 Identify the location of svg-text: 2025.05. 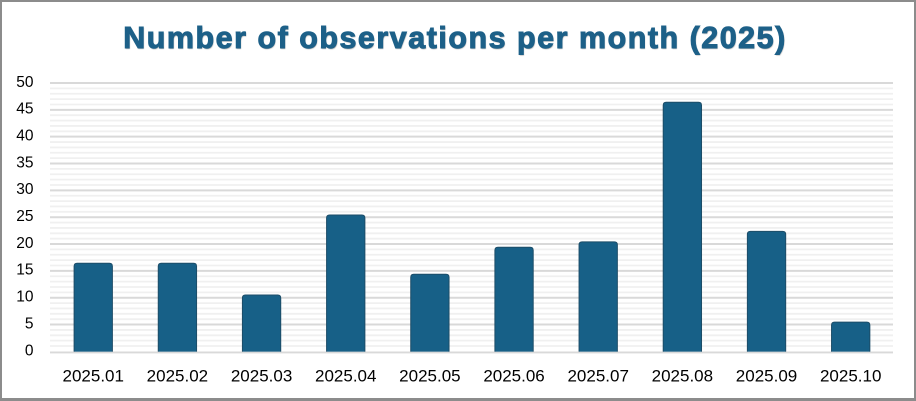
(429, 375).